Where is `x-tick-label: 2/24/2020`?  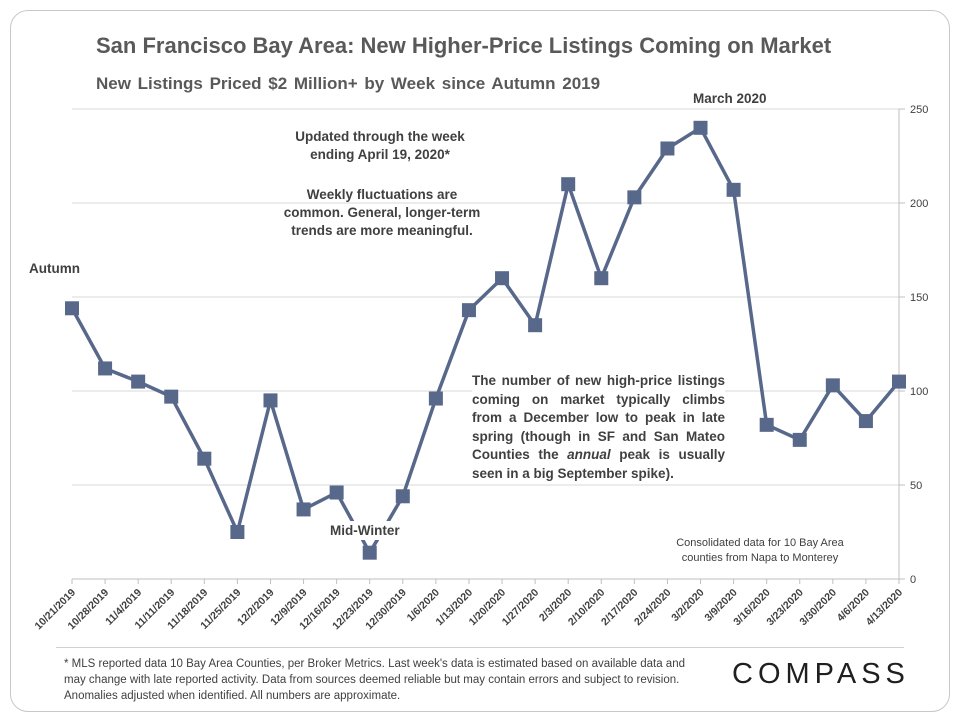 x-tick-label: 2/24/2020 is located at coordinates (653, 608).